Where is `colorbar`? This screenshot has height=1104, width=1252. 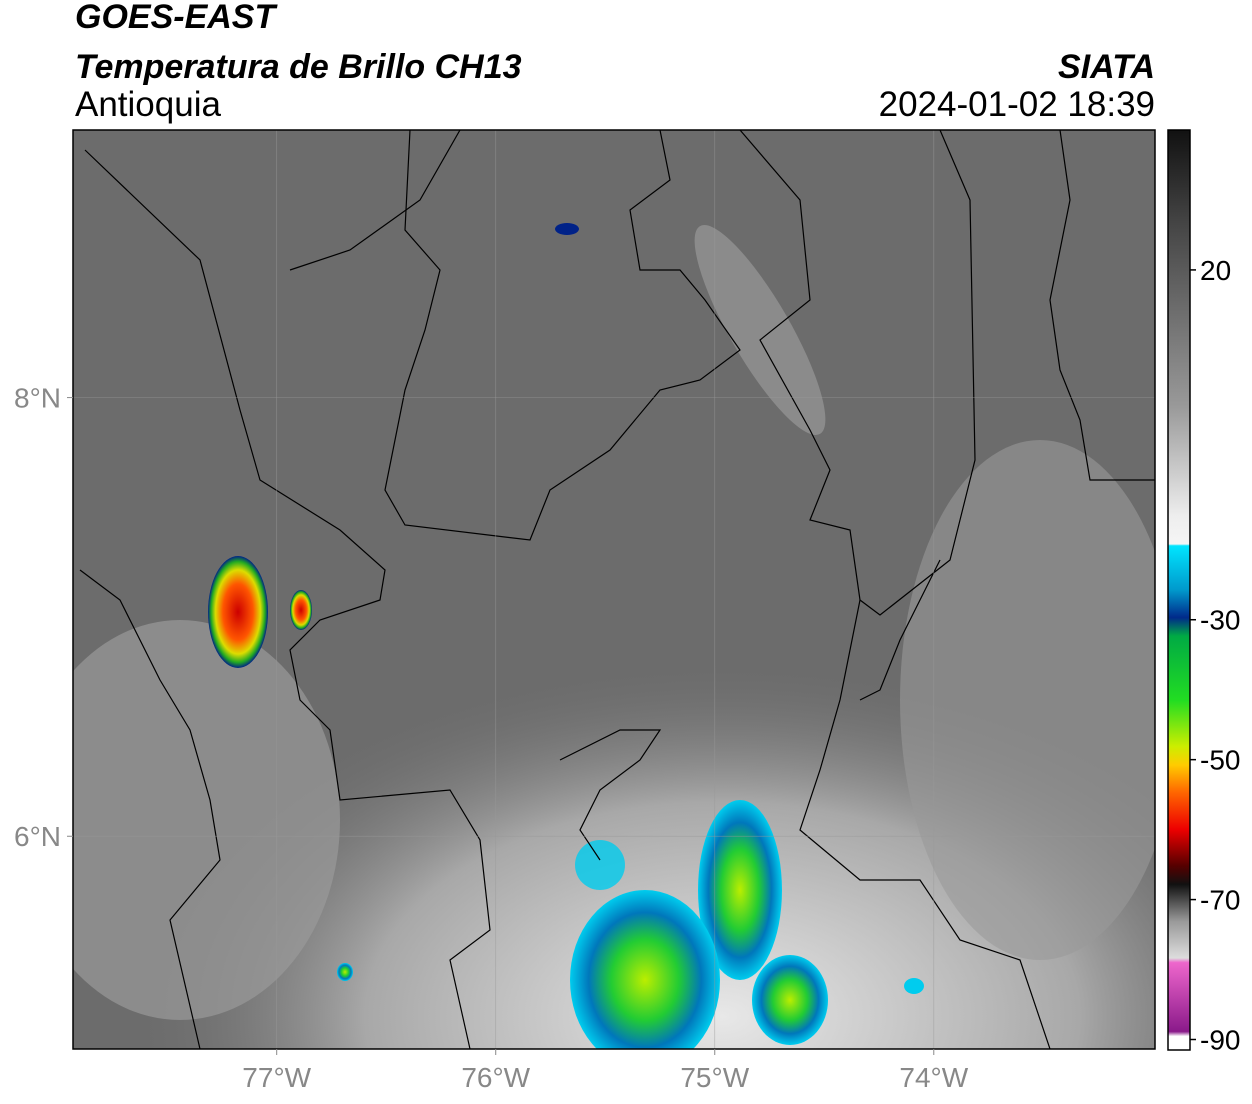 colorbar is located at coordinates (1179, 590).